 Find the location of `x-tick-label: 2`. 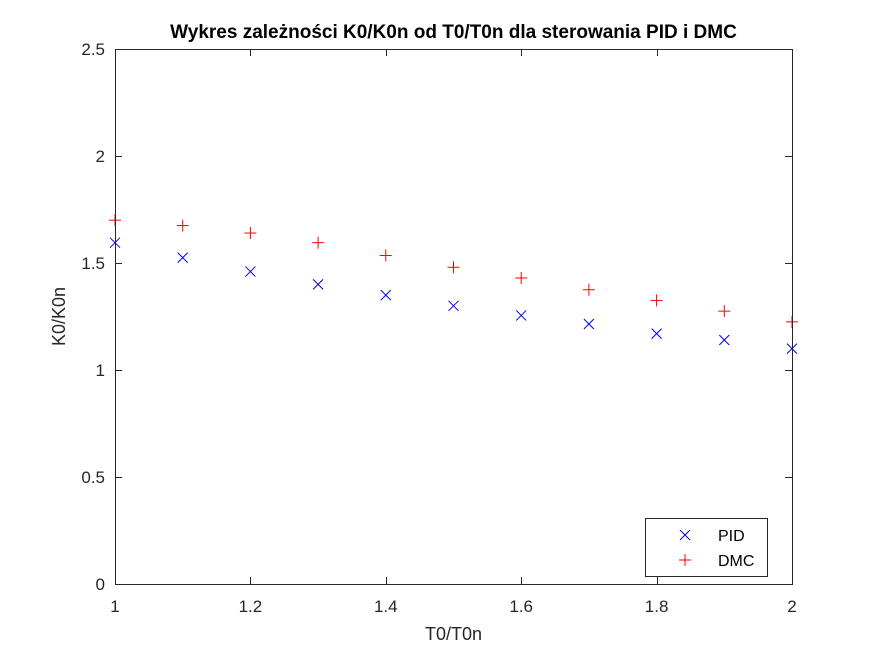

x-tick-label: 2 is located at coordinates (791, 606).